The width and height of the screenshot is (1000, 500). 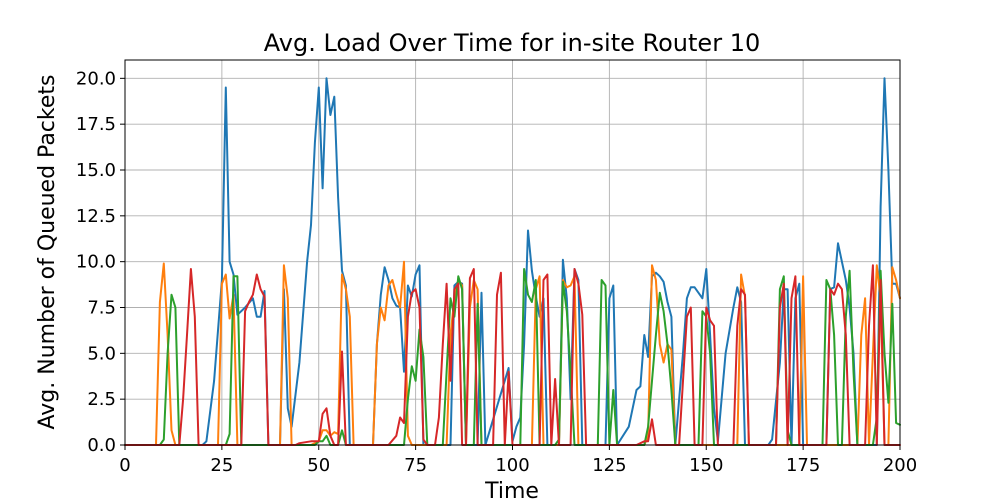 I want to click on y-tick-label: 12.5, so click(x=96, y=216).